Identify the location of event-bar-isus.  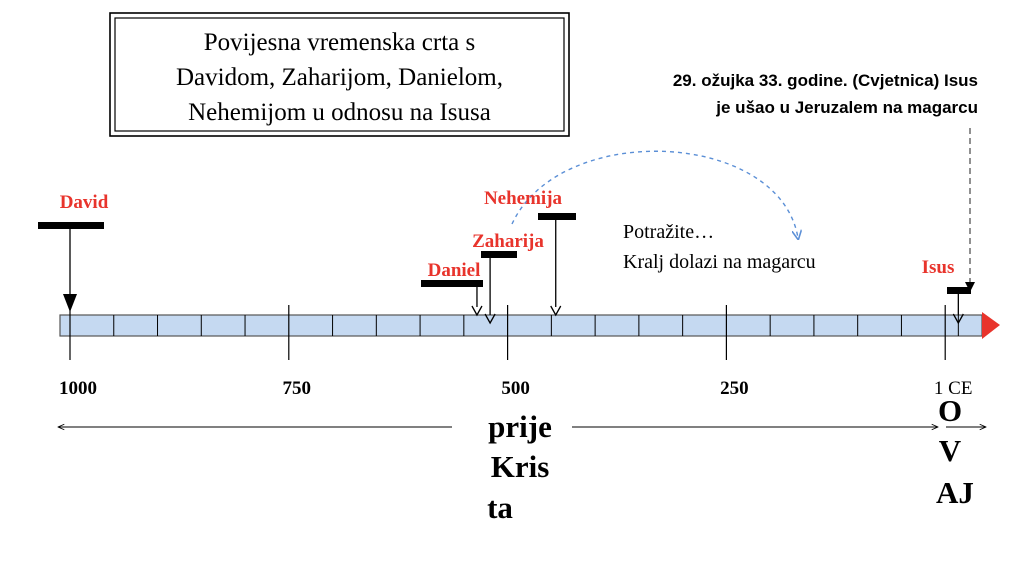
(959, 290).